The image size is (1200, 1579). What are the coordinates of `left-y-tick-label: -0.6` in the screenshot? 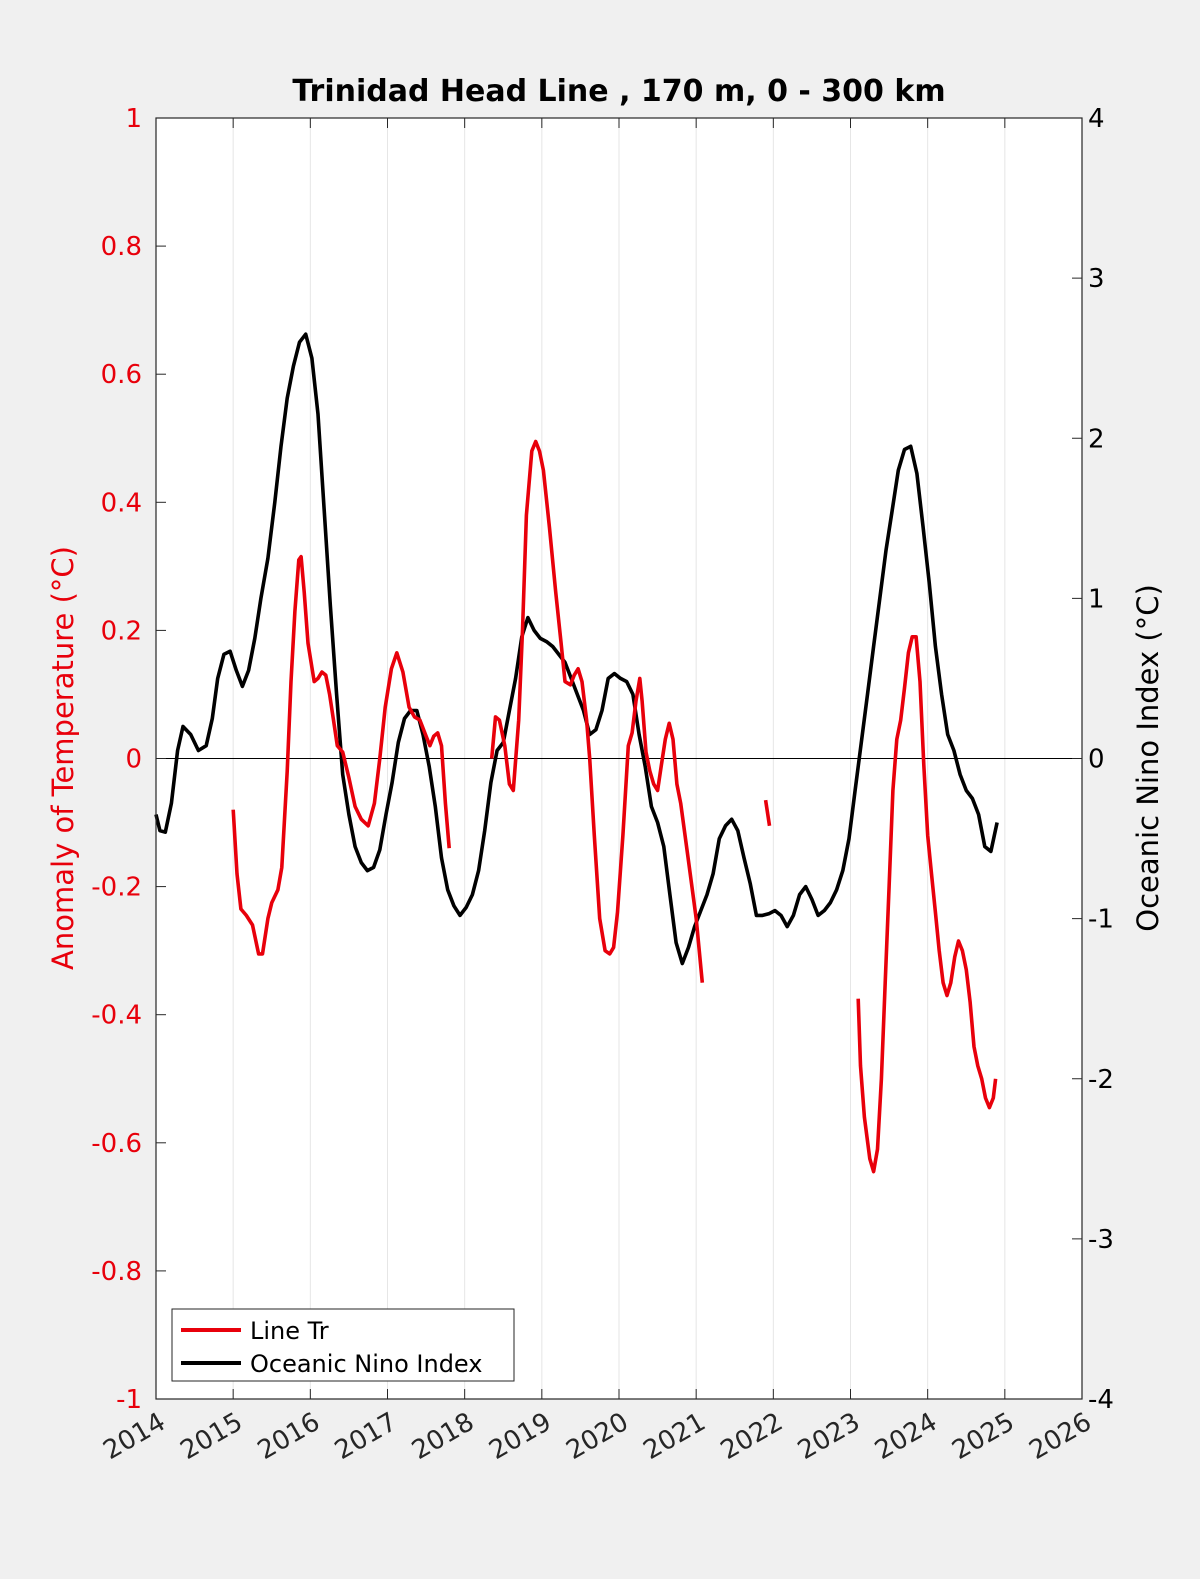 It's located at (116, 1144).